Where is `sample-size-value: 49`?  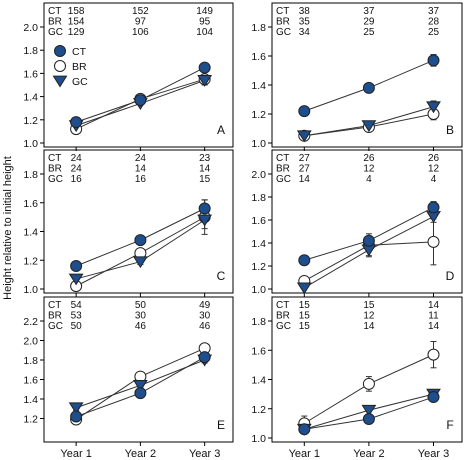 sample-size-value: 49 is located at coordinates (205, 305).